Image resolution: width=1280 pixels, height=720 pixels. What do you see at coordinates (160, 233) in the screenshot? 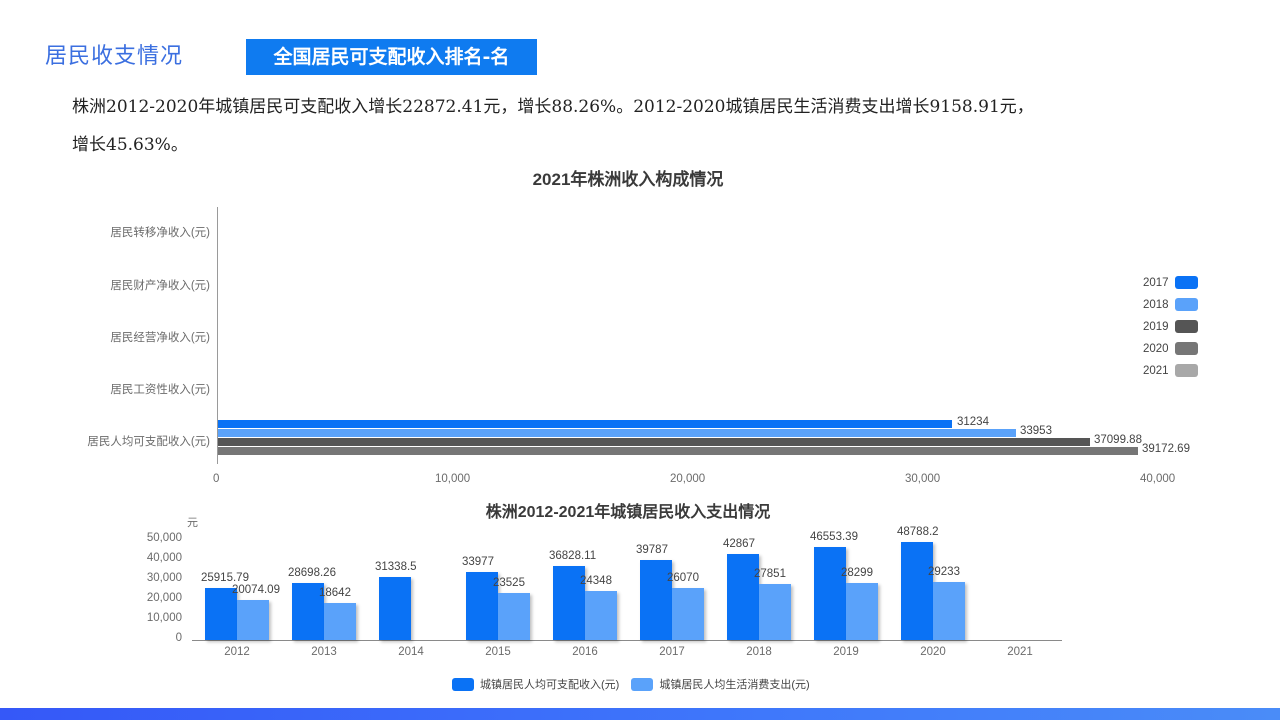
I see `category-label: 居民转移净收入(元)` at bounding box center [160, 233].